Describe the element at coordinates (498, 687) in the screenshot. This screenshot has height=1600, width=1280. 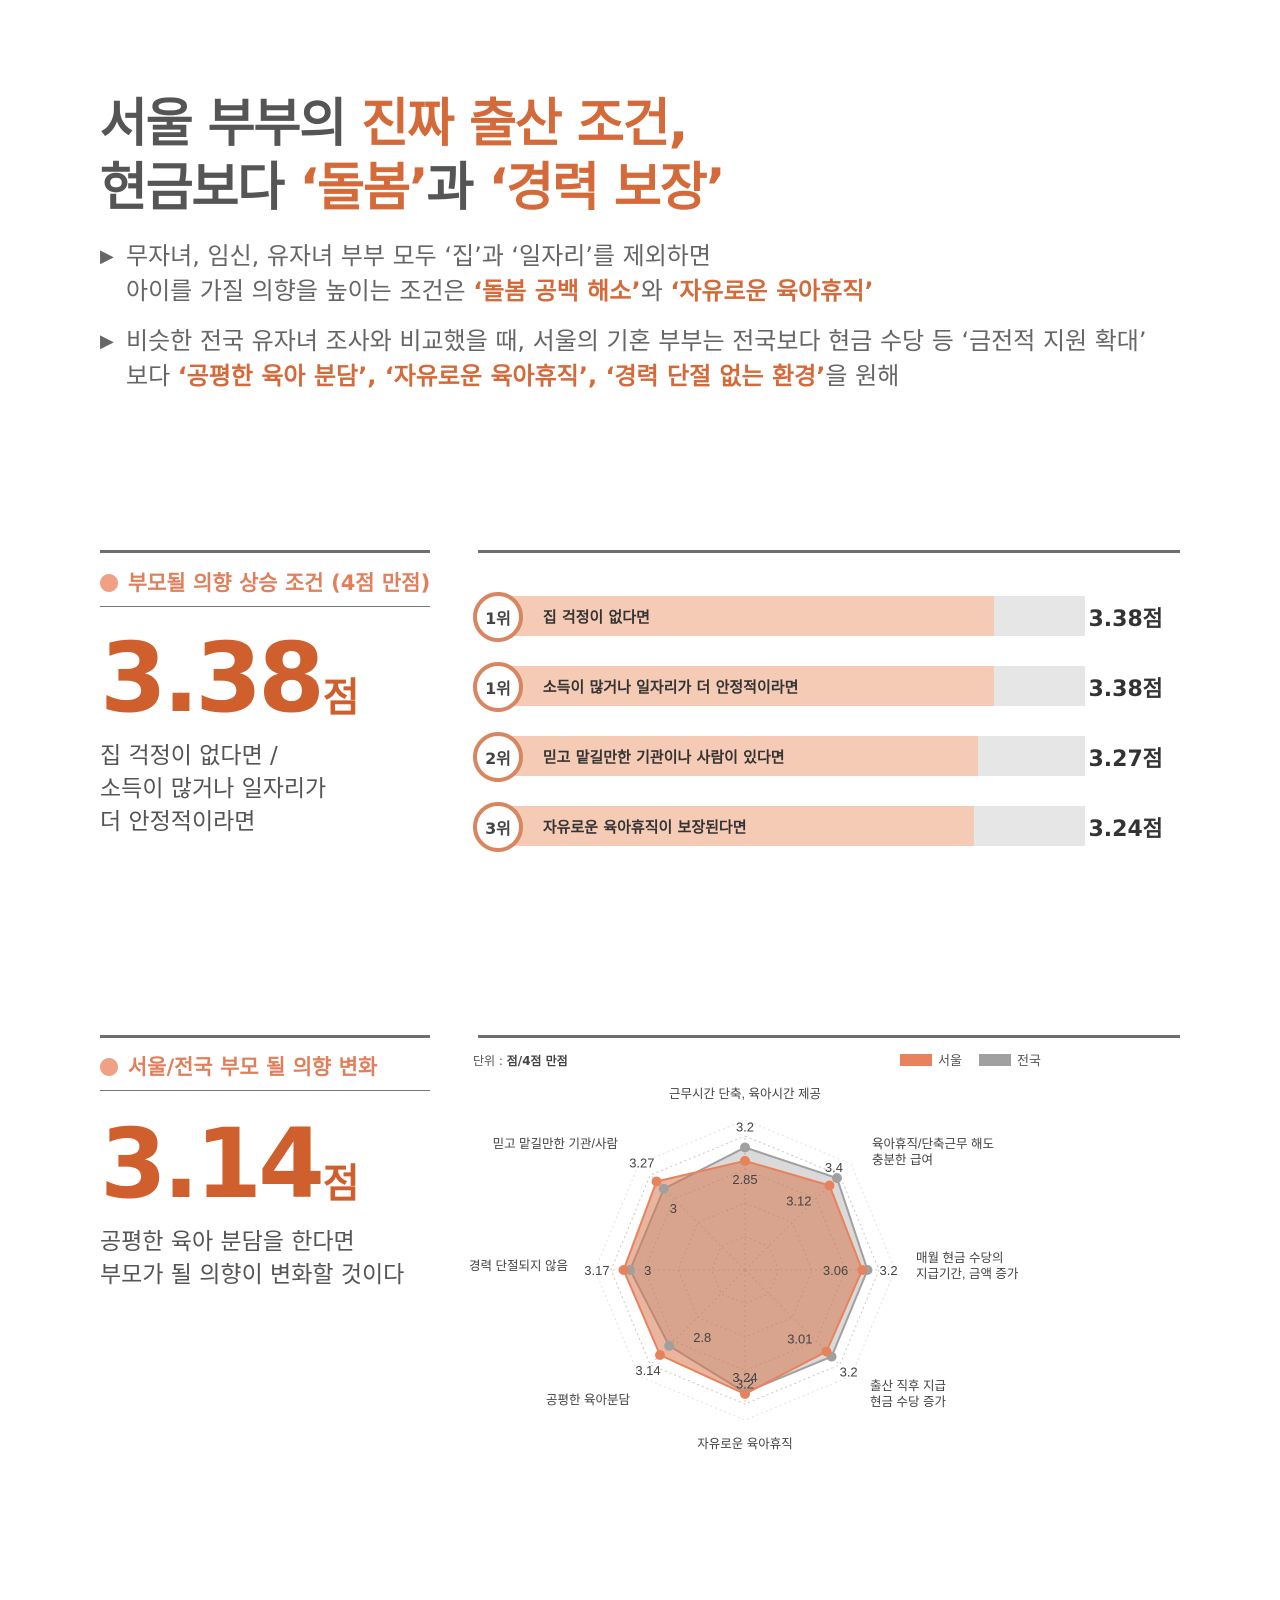
I see `rank-badge: 1위` at that location.